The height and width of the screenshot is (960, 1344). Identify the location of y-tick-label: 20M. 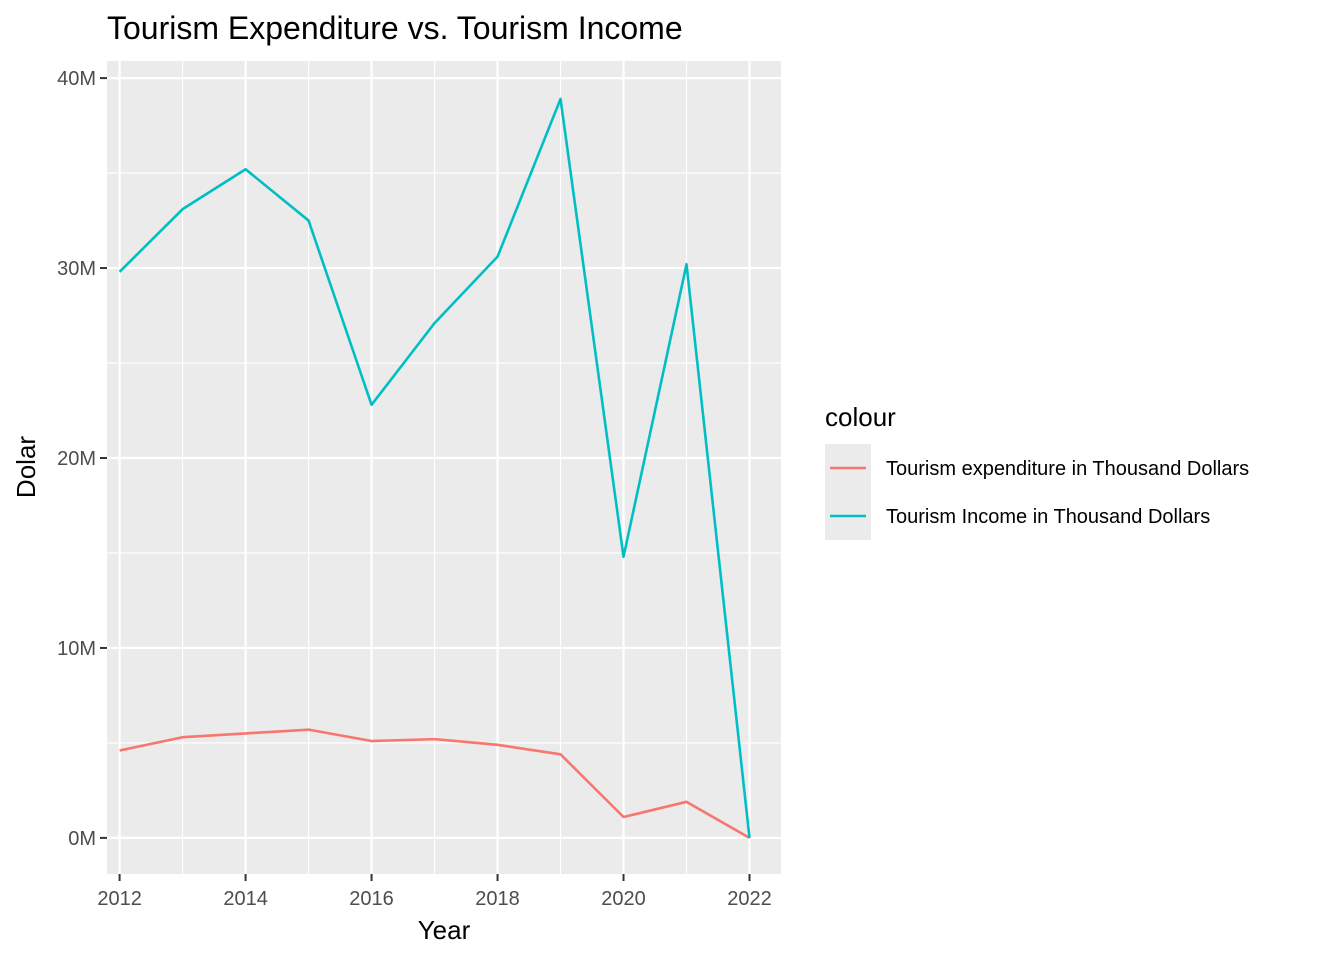
(76, 459).